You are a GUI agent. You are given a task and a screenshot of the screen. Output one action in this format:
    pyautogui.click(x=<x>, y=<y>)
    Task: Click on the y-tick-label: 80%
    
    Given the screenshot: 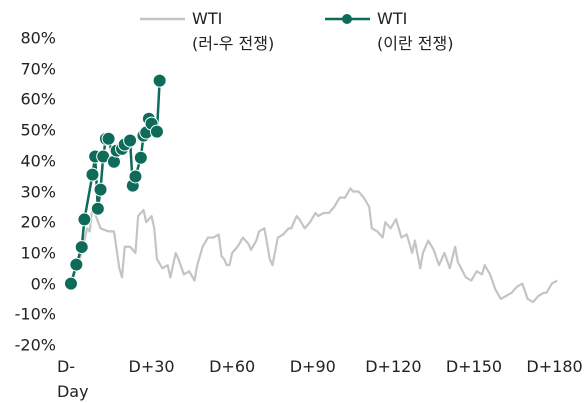 What is the action you would take?
    pyautogui.click(x=38, y=38)
    